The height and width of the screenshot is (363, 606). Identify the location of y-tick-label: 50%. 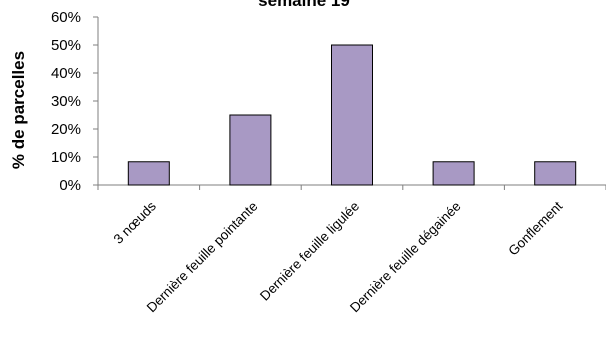
(66, 45).